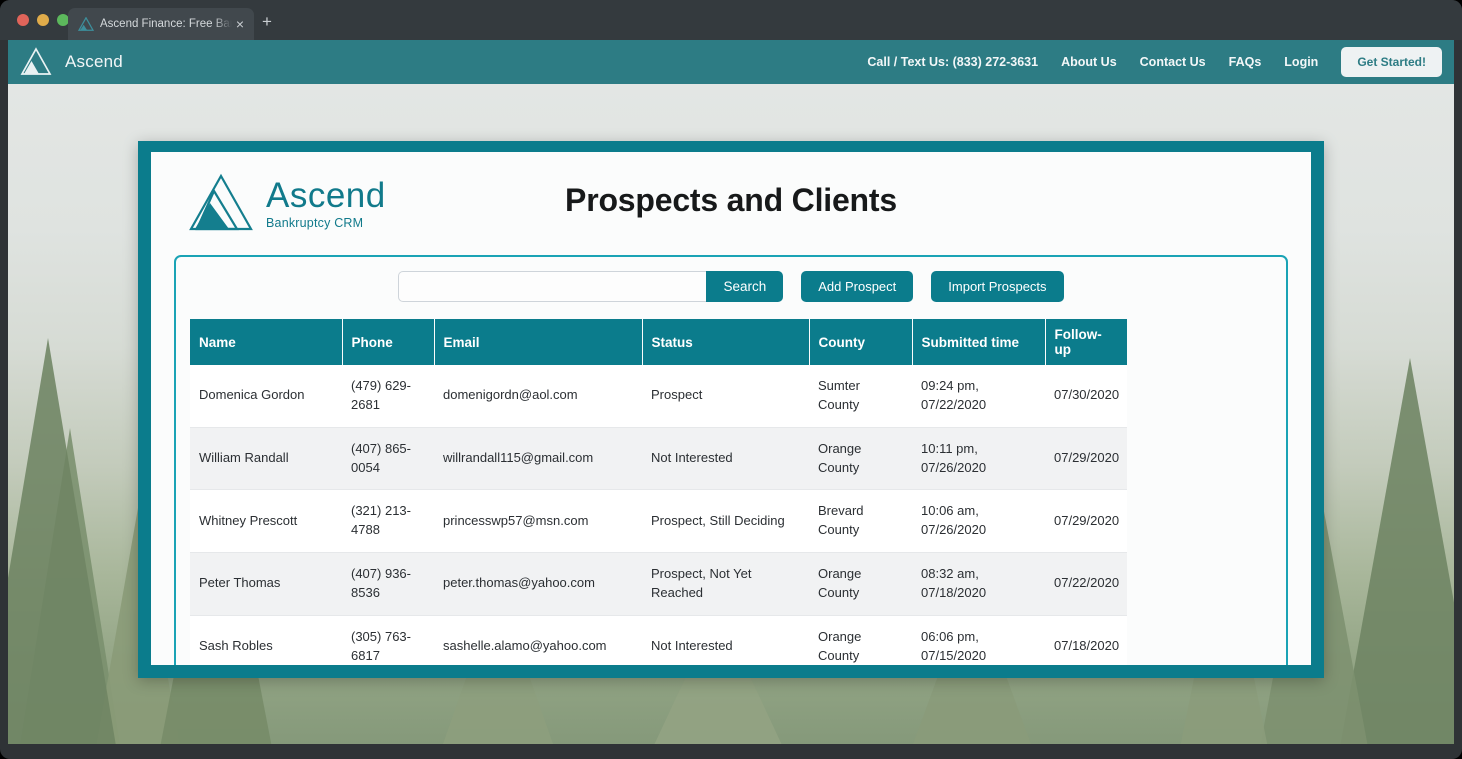 Image resolution: width=1462 pixels, height=759 pixels. Describe the element at coordinates (731, 20) in the screenshot. I see `browser-titlebar: Ascend Finance: Free Bankrupt × +` at that location.